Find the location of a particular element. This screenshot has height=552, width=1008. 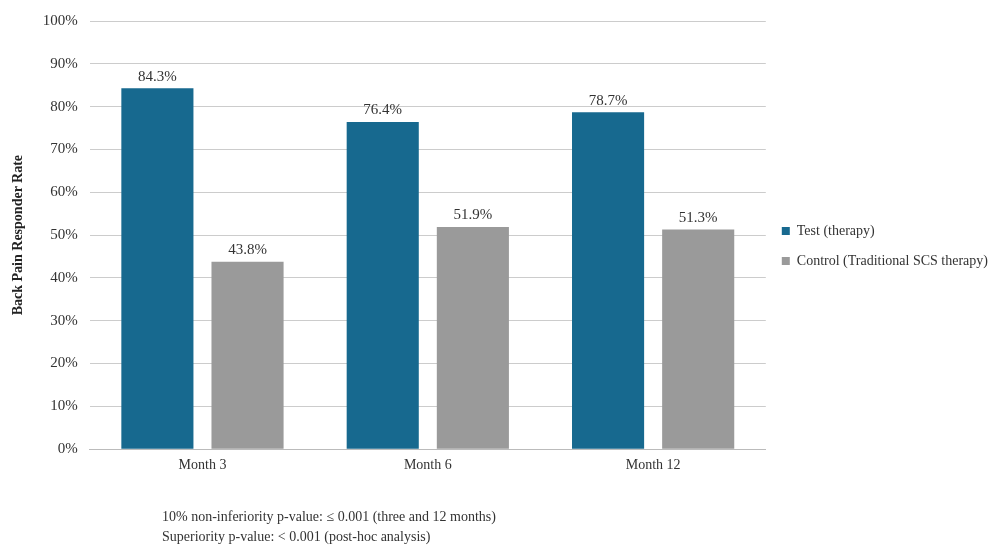

text: 10% non-inferiority p-value: ≤ 0.001 (three and 12 months) is located at coordinates (329, 516).